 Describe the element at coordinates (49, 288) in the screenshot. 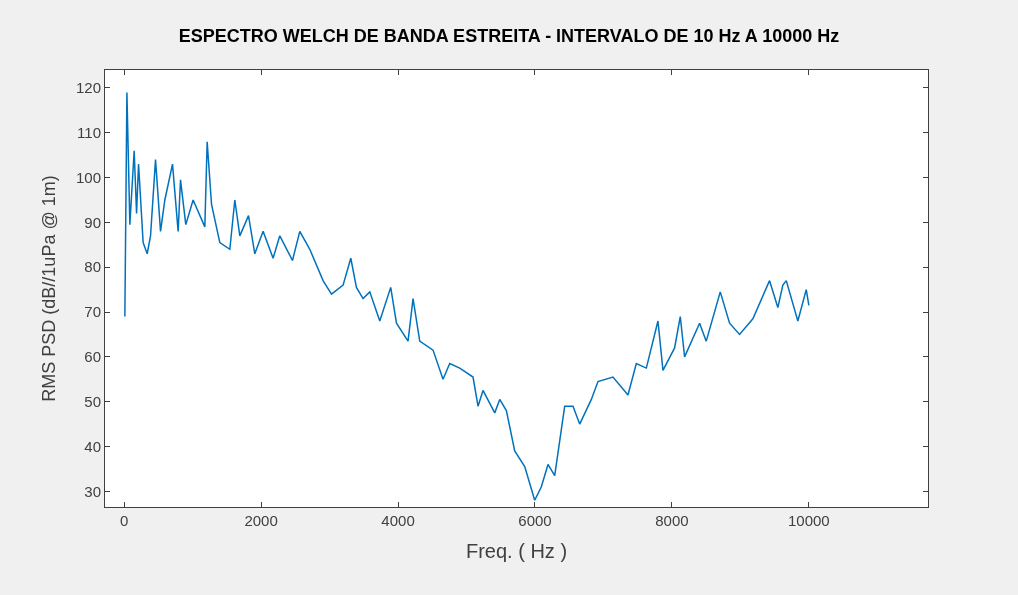

I see `y-axis-title: RMS PSD (dB//1uPa @ 1m)` at that location.